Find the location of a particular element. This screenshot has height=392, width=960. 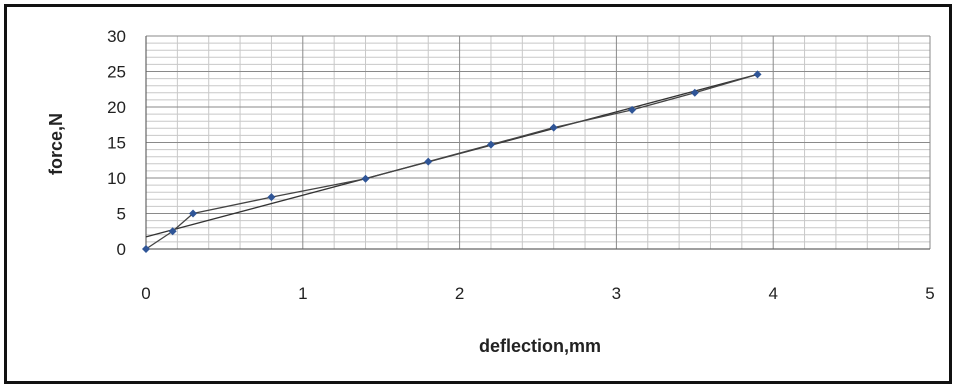

x-tick-label: 2 is located at coordinates (459, 293).